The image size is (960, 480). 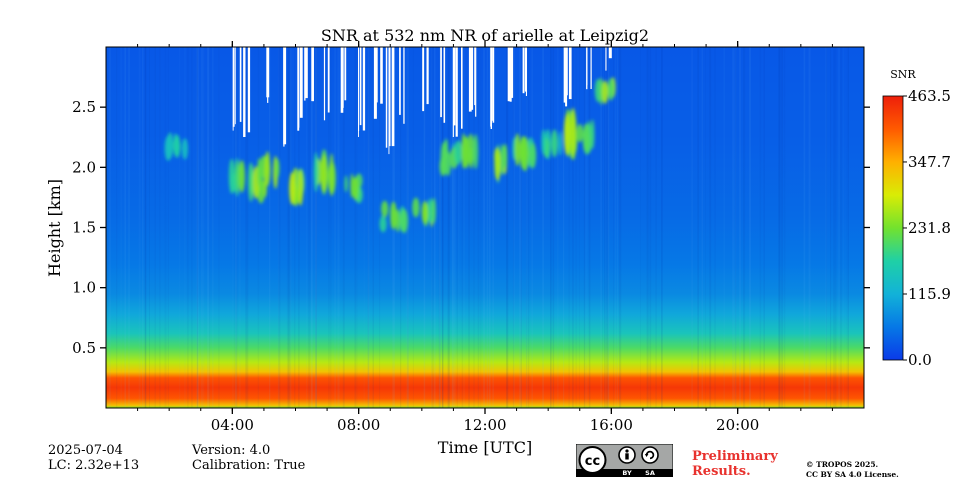 I want to click on copyright-note: © TROPOS 2025. CC BY SA 4.0 License., so click(x=852, y=470).